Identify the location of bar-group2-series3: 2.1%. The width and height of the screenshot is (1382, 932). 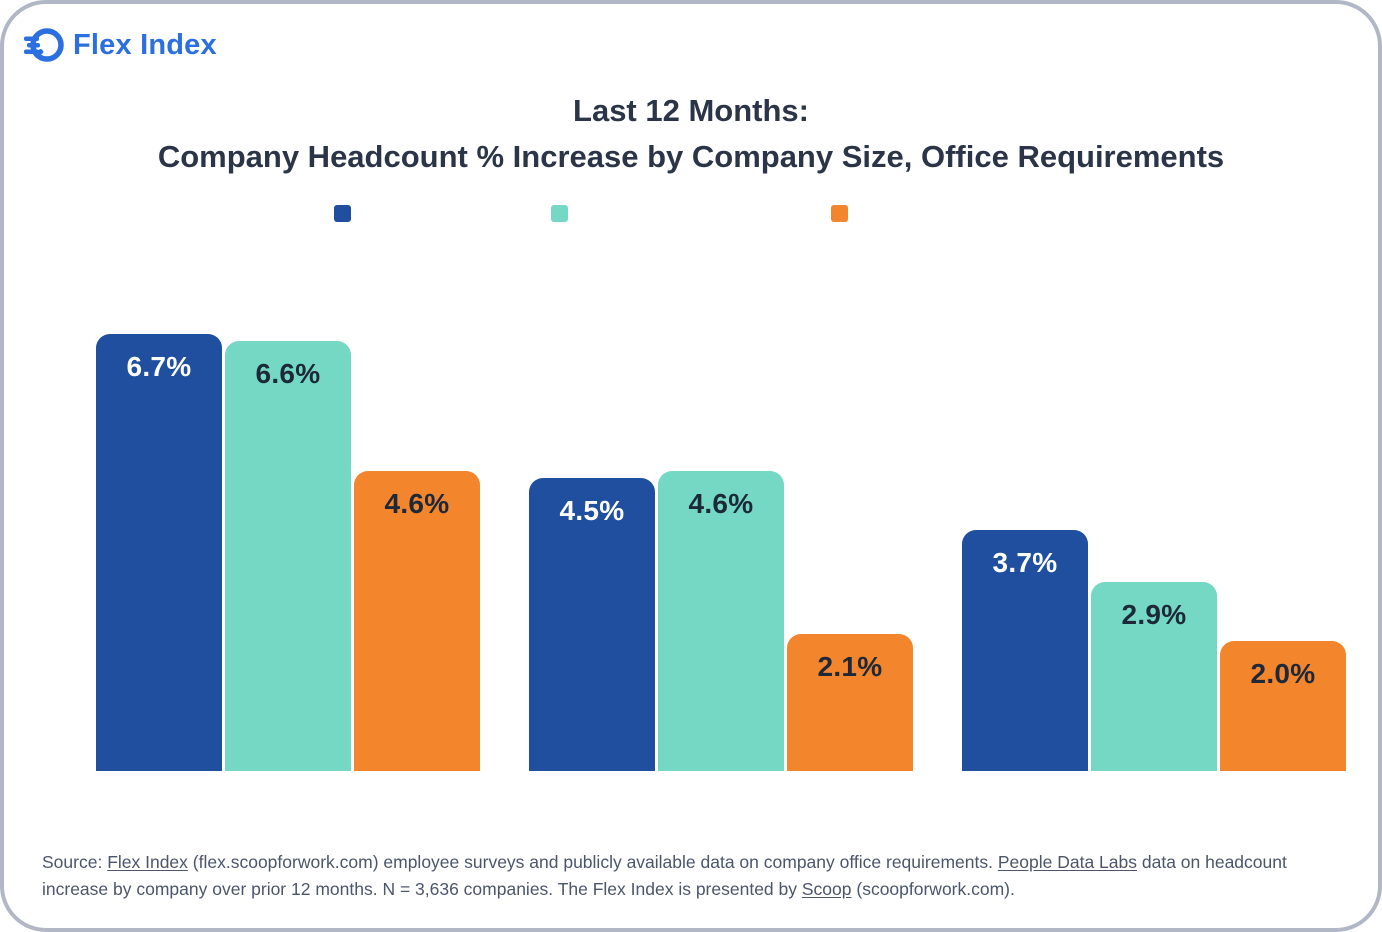
(850, 702).